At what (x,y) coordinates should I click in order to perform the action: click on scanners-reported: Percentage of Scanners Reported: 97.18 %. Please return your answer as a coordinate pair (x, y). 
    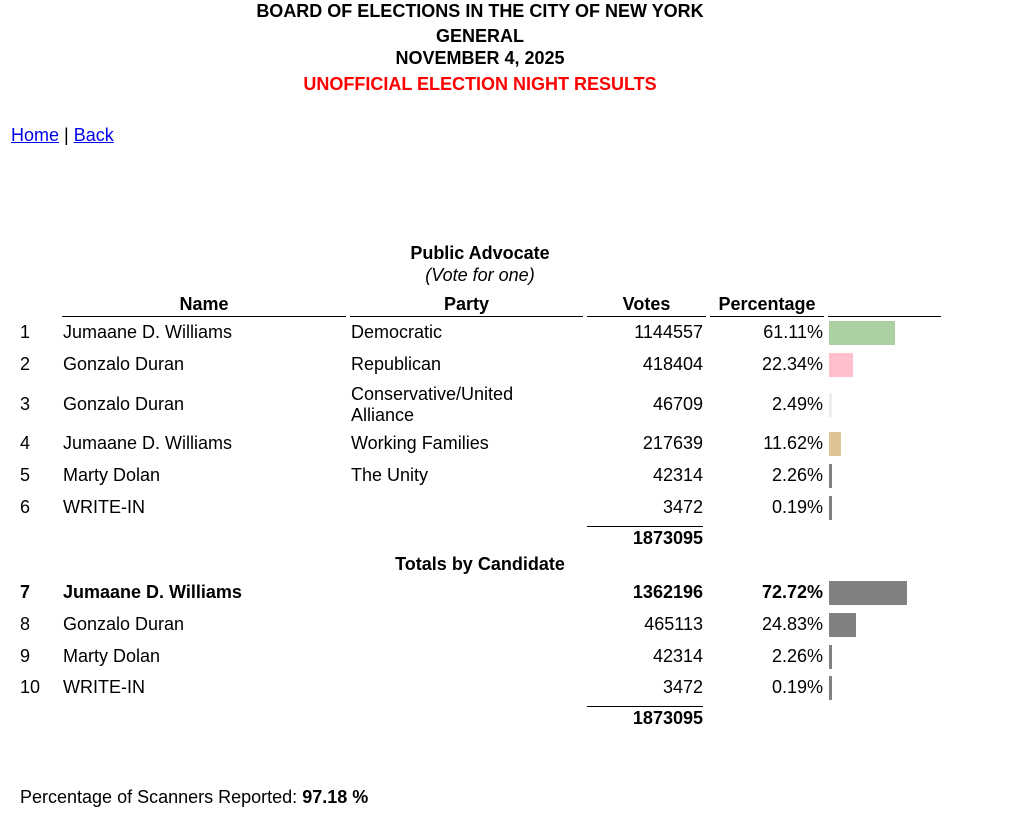
    Looking at the image, I should click on (194, 797).